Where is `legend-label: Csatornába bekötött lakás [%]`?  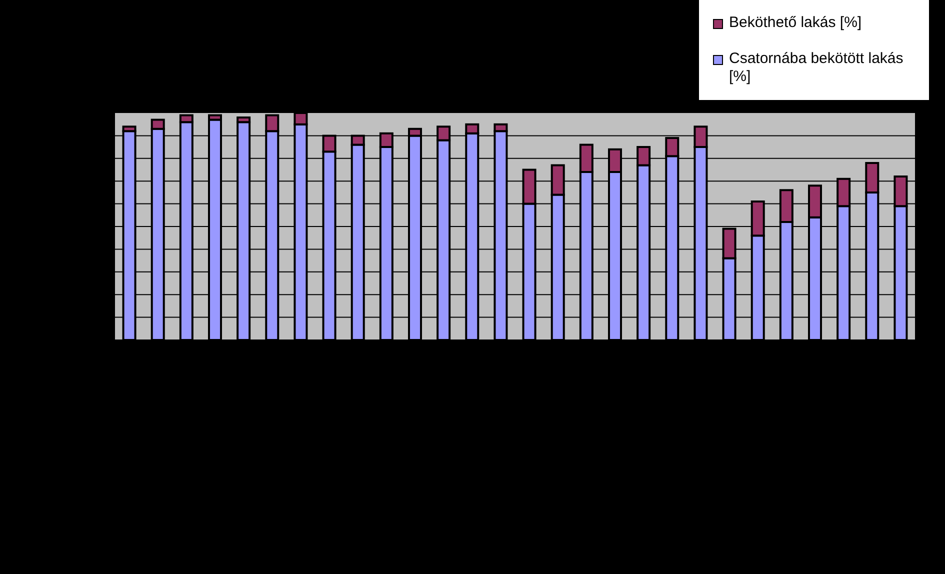
legend-label: Csatornába bekötött lakás [%] is located at coordinates (816, 68).